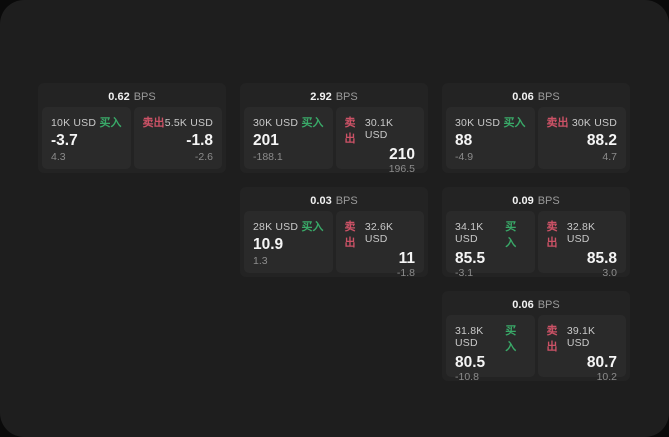  What do you see at coordinates (536, 201) in the screenshot?
I see `card-header: 0.09 BPS` at bounding box center [536, 201].